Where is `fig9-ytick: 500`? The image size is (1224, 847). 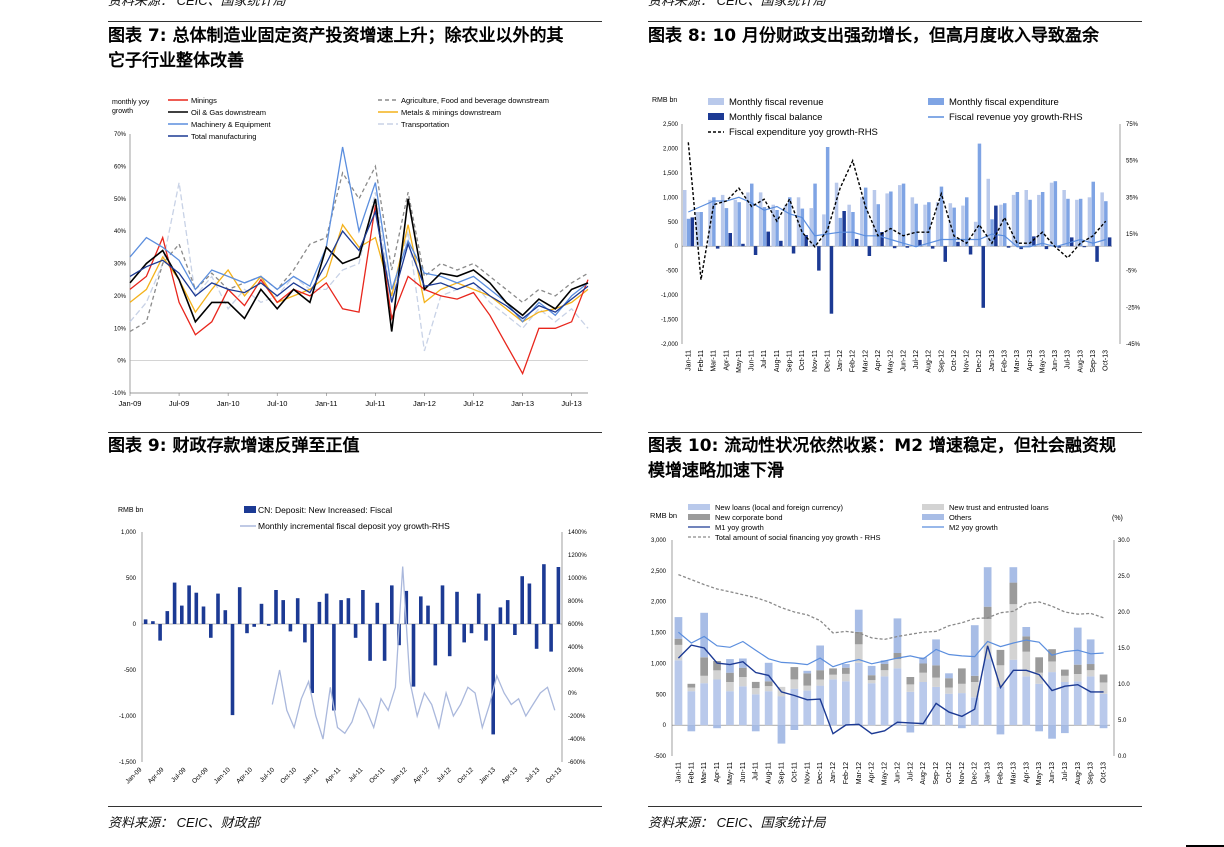 fig9-ytick: 500 is located at coordinates (131, 579).